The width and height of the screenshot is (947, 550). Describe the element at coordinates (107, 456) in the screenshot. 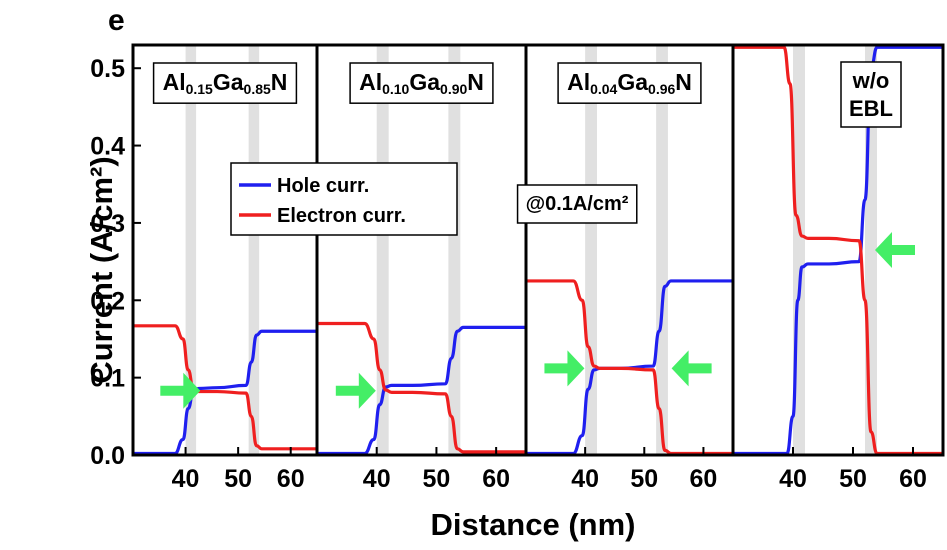

I see `y-tick-label: 0.0` at that location.